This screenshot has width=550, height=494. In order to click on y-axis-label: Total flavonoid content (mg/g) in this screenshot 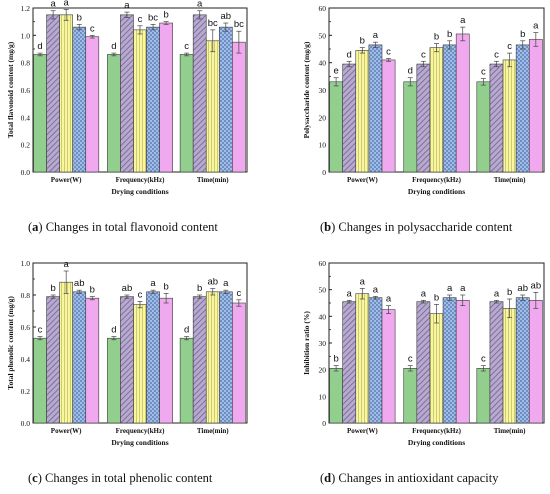, I will do `click(10, 89)`.